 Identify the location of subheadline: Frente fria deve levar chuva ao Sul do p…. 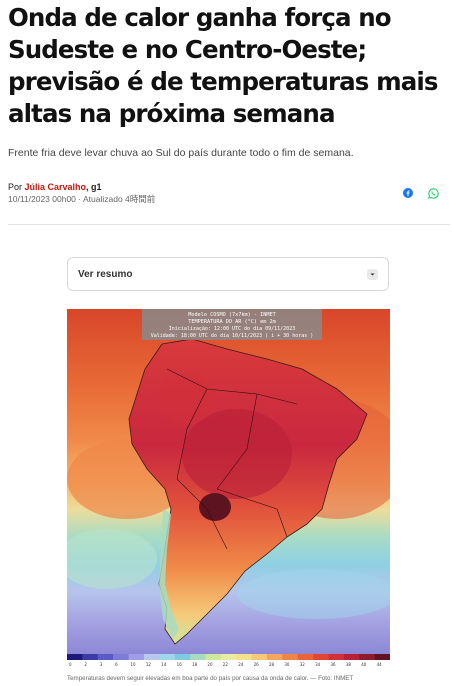
(181, 153).